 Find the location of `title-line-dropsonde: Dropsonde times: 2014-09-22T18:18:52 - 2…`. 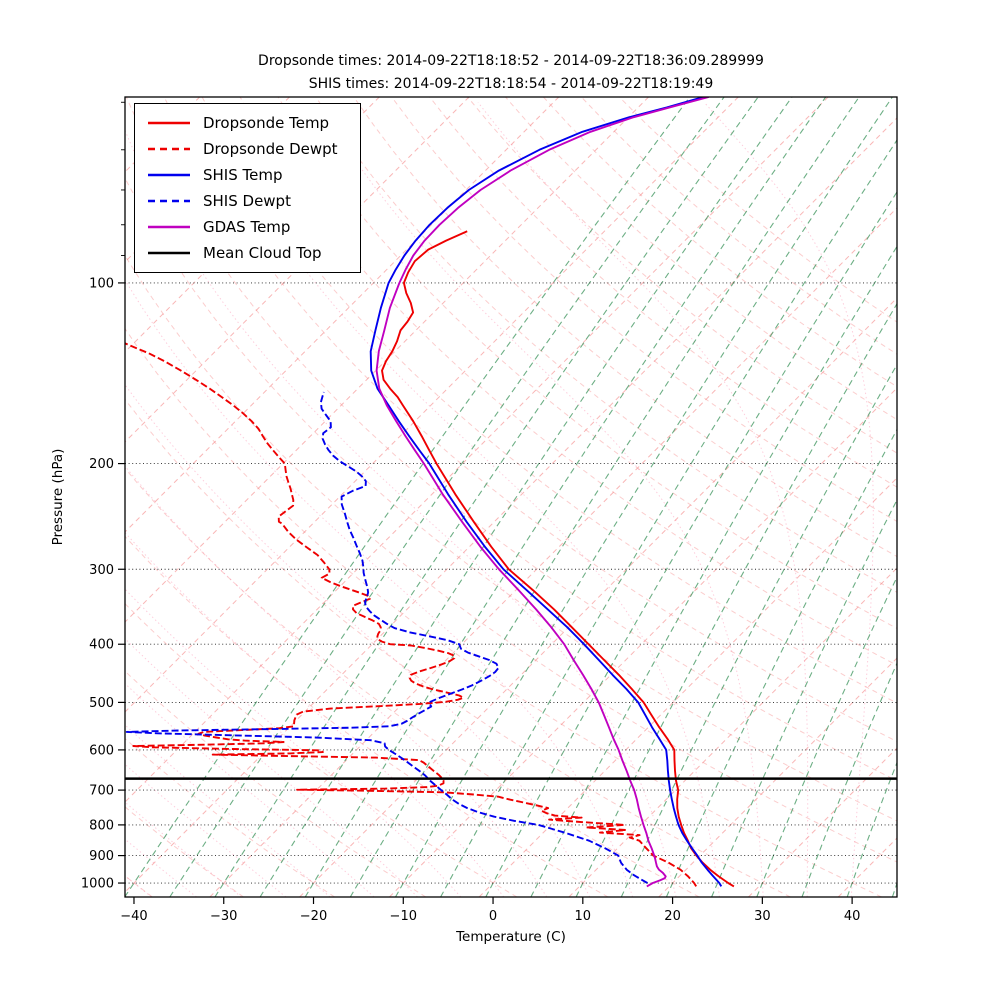

title-line-dropsonde: Dropsonde times: 2014-09-22T18:18:52 - 2… is located at coordinates (511, 61).